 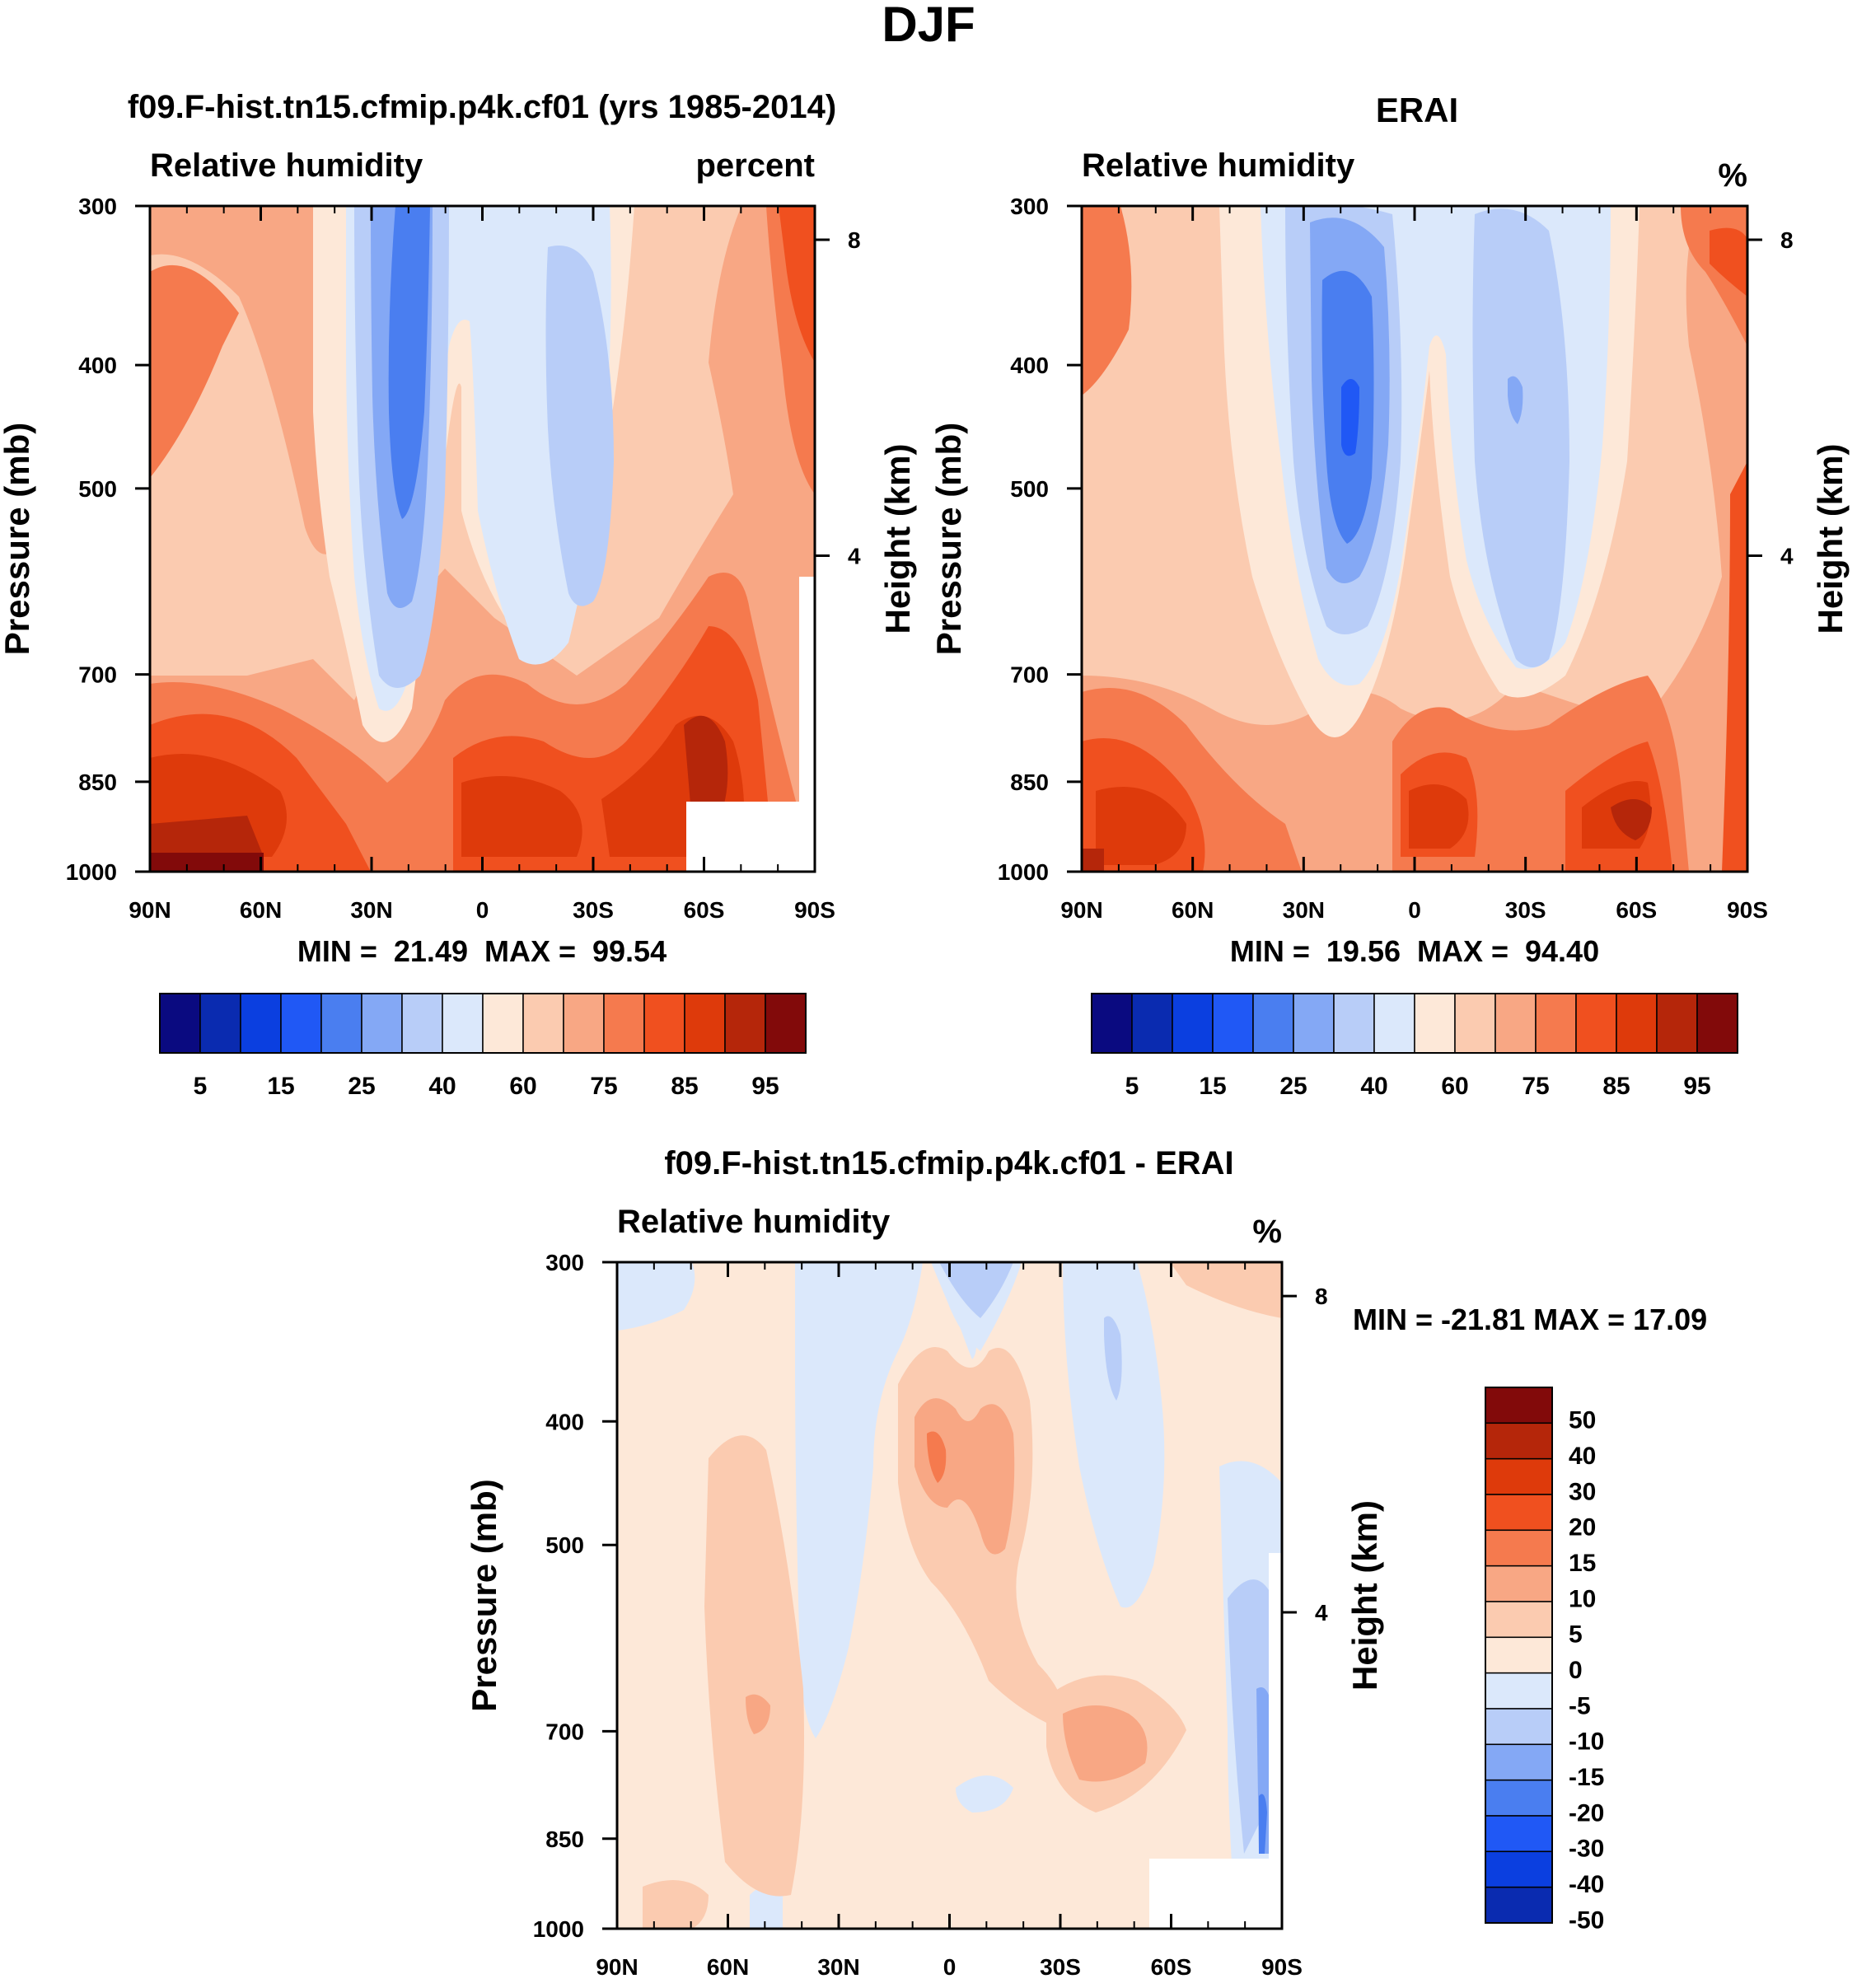 I want to click on colorbar-label: -5, so click(x=1580, y=1705).